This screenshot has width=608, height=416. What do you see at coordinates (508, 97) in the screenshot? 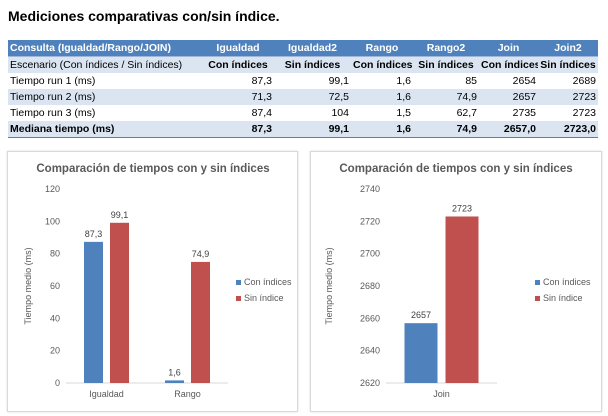
I see `table-cell: 2657` at bounding box center [508, 97].